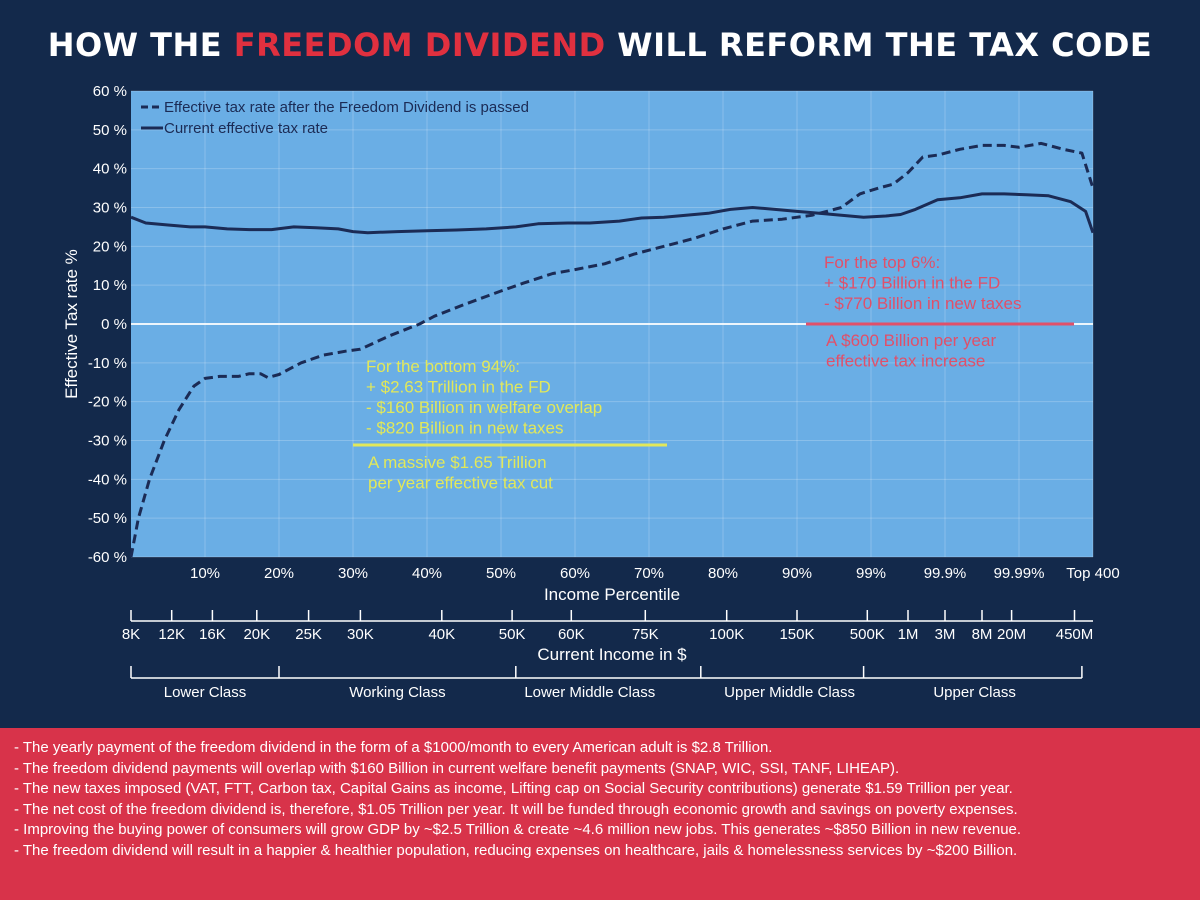 This screenshot has height=900, width=1200. What do you see at coordinates (871, 573) in the screenshot?
I see `x-tick-label: 99%` at bounding box center [871, 573].